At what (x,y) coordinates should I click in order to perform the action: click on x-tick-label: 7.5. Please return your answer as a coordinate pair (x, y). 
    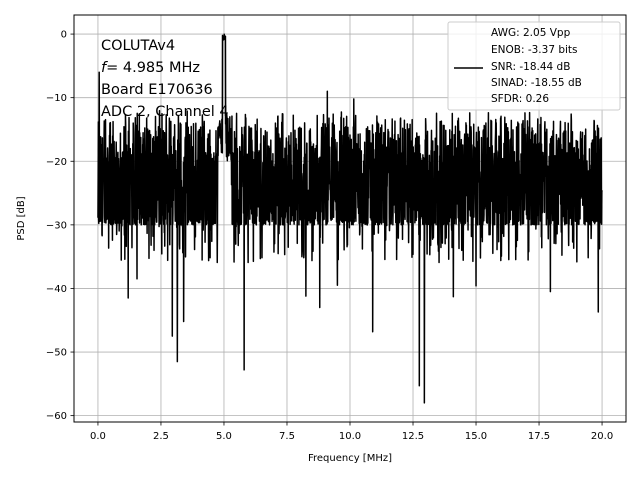
    Looking at the image, I should click on (287, 436).